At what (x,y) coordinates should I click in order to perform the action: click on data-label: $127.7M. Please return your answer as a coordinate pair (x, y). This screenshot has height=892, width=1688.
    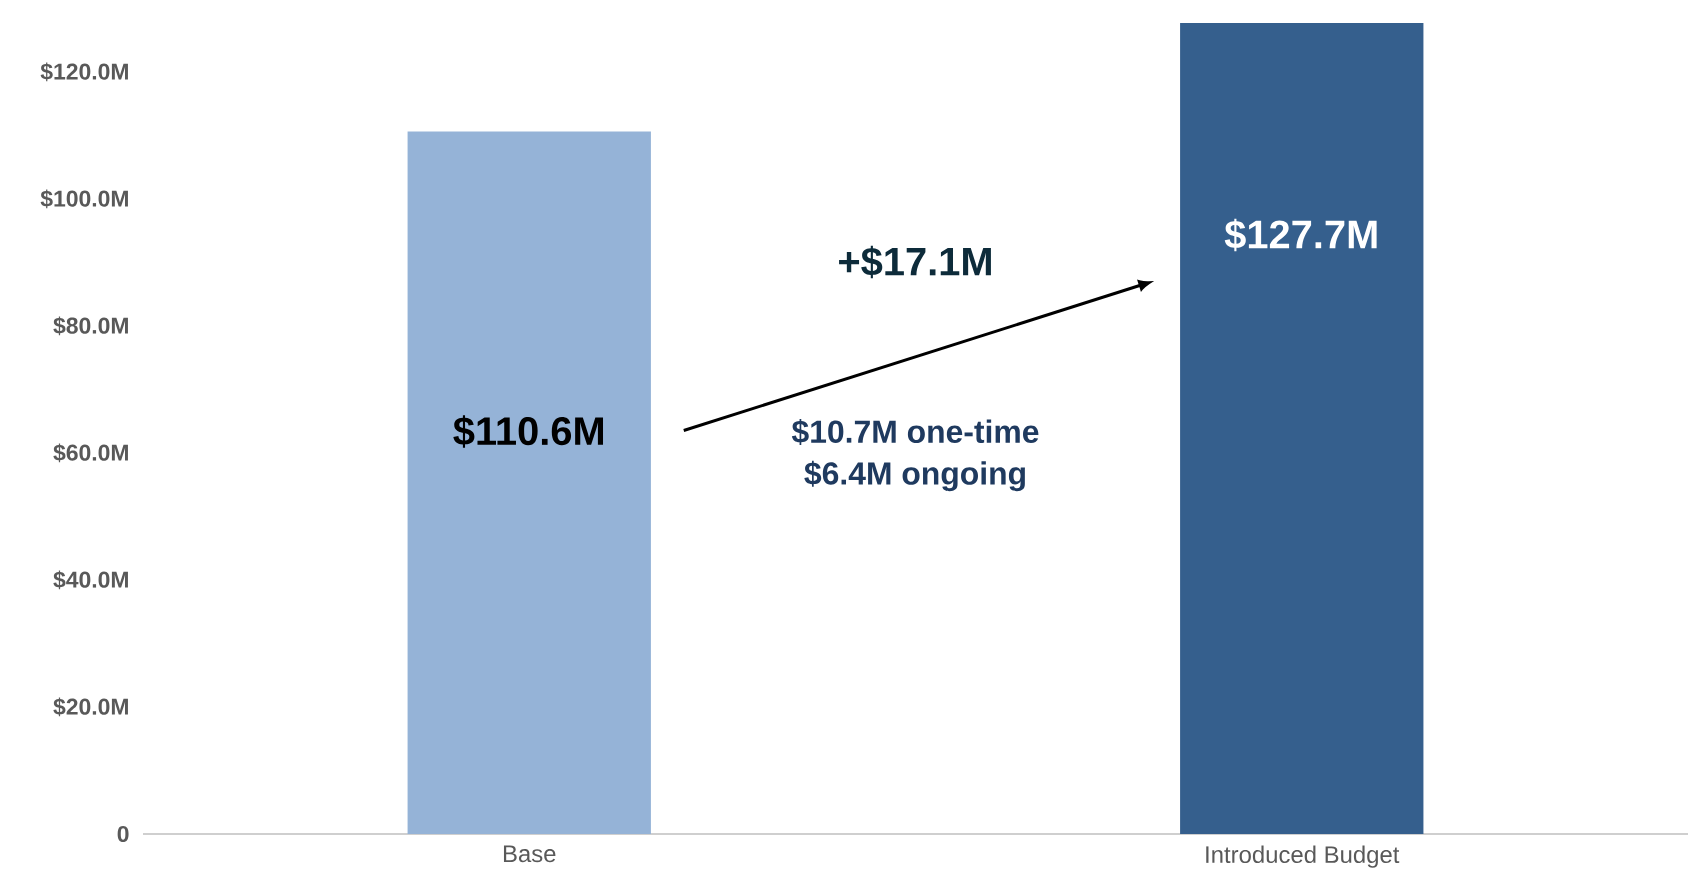
    Looking at the image, I should click on (1300, 235).